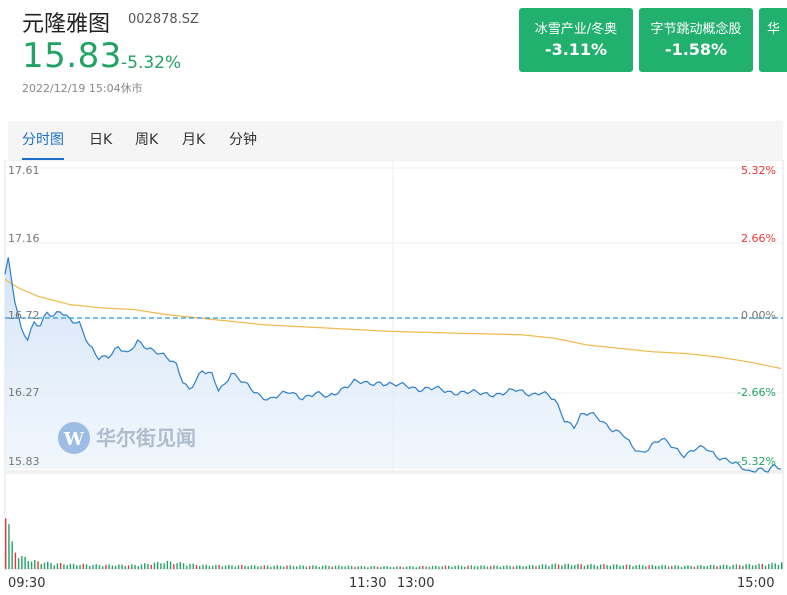 The width and height of the screenshot is (787, 595). Describe the element at coordinates (755, 583) in the screenshot. I see `x-tick: 15:00` at that location.